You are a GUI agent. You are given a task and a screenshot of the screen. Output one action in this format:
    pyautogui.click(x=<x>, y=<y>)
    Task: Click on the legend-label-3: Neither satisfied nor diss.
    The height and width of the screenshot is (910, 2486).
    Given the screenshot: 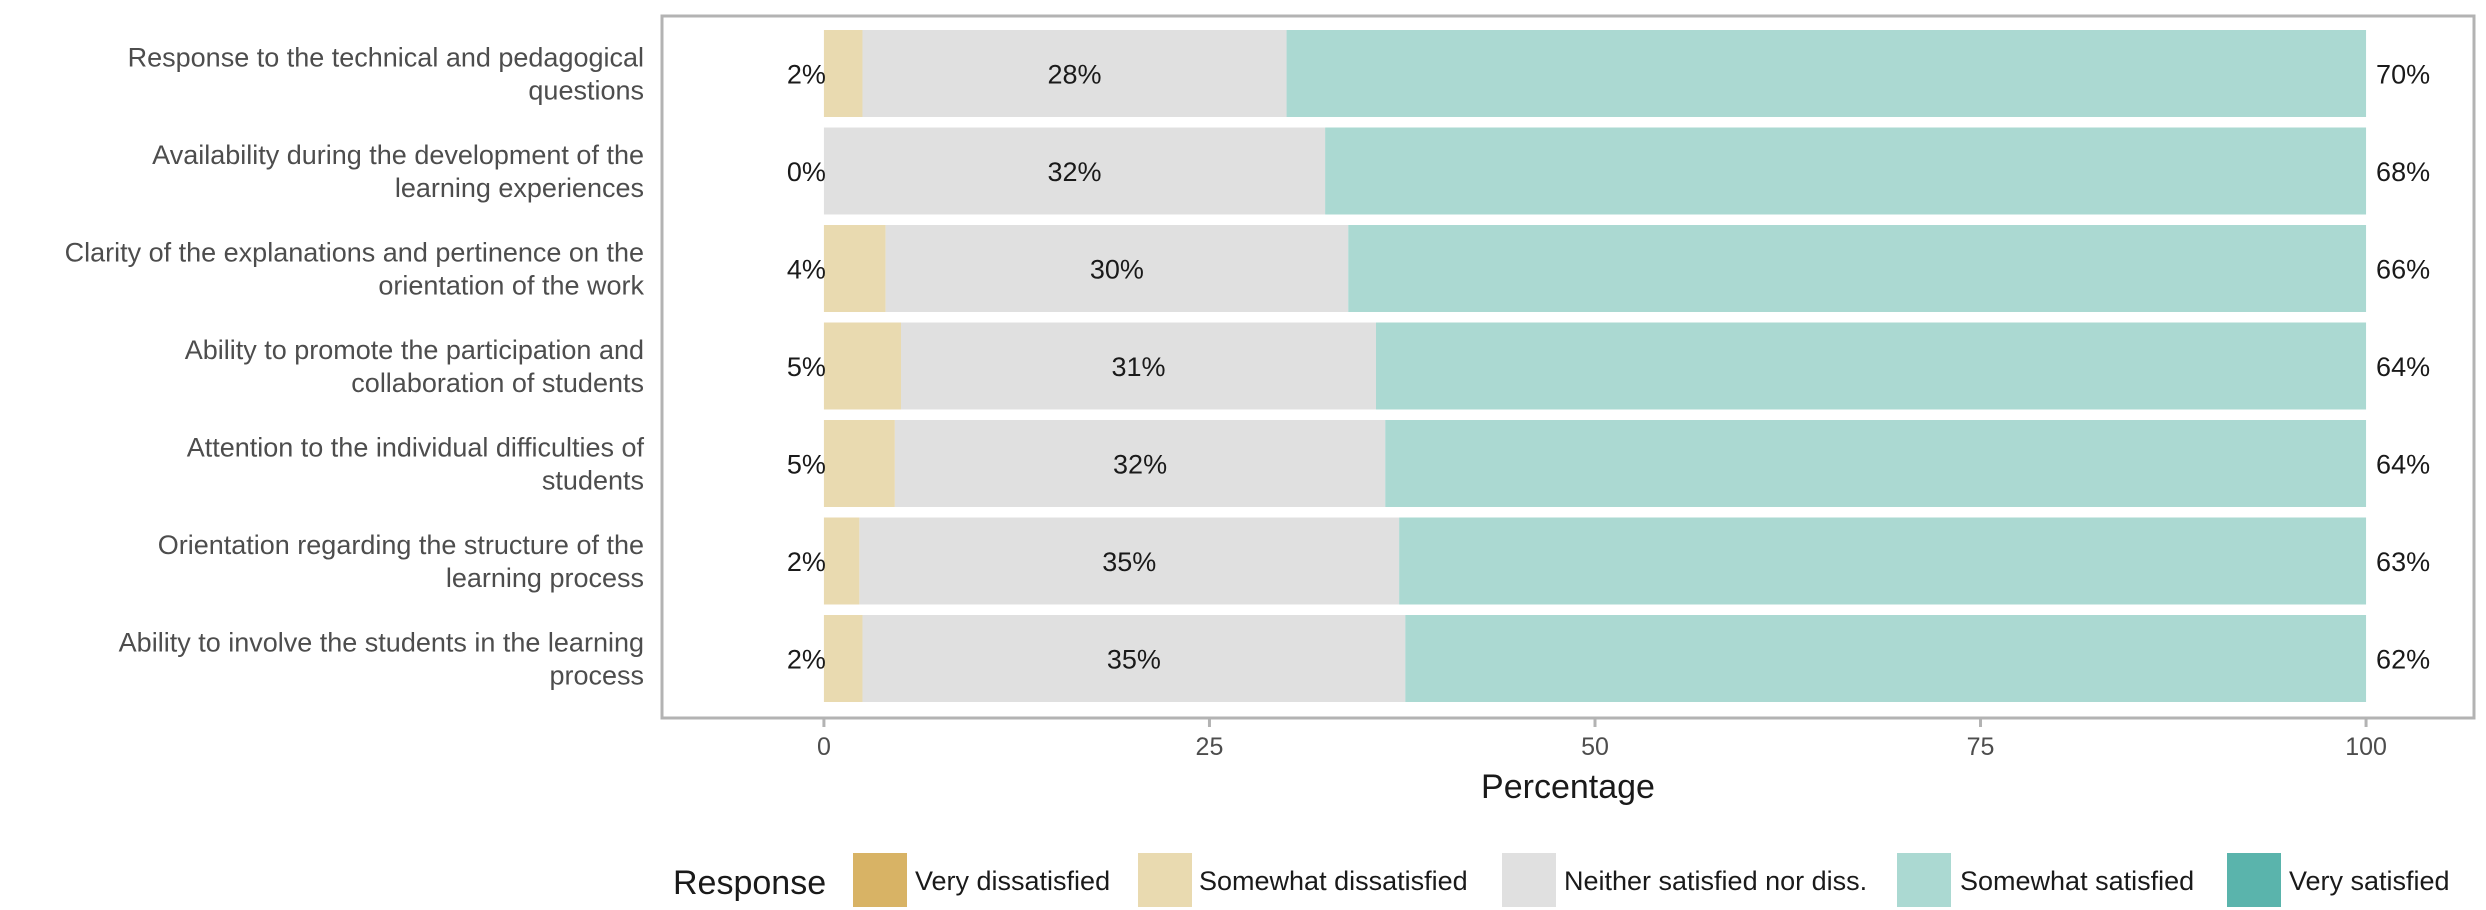 What is the action you would take?
    pyautogui.click(x=1715, y=881)
    